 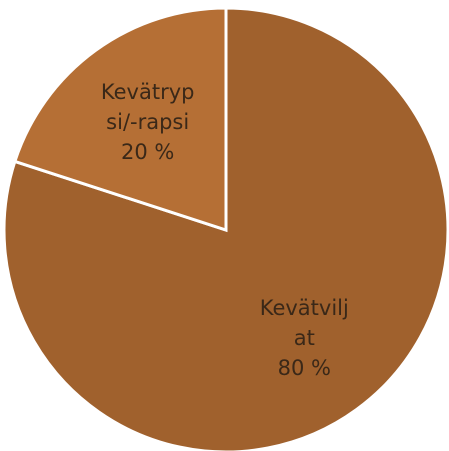 I want to click on slice-label: Kevätviljat 80 %, so click(x=304, y=338).